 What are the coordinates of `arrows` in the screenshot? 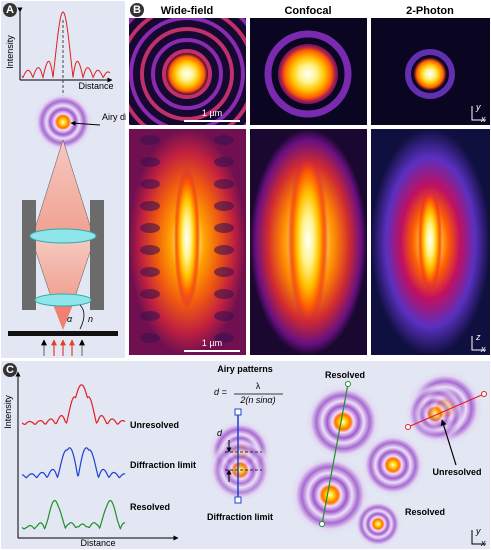 It's located at (63, 347).